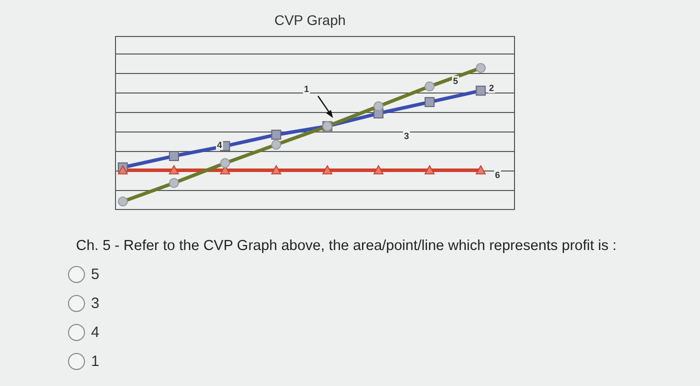 This screenshot has height=386, width=700. What do you see at coordinates (95, 274) in the screenshot?
I see `text: 5` at bounding box center [95, 274].